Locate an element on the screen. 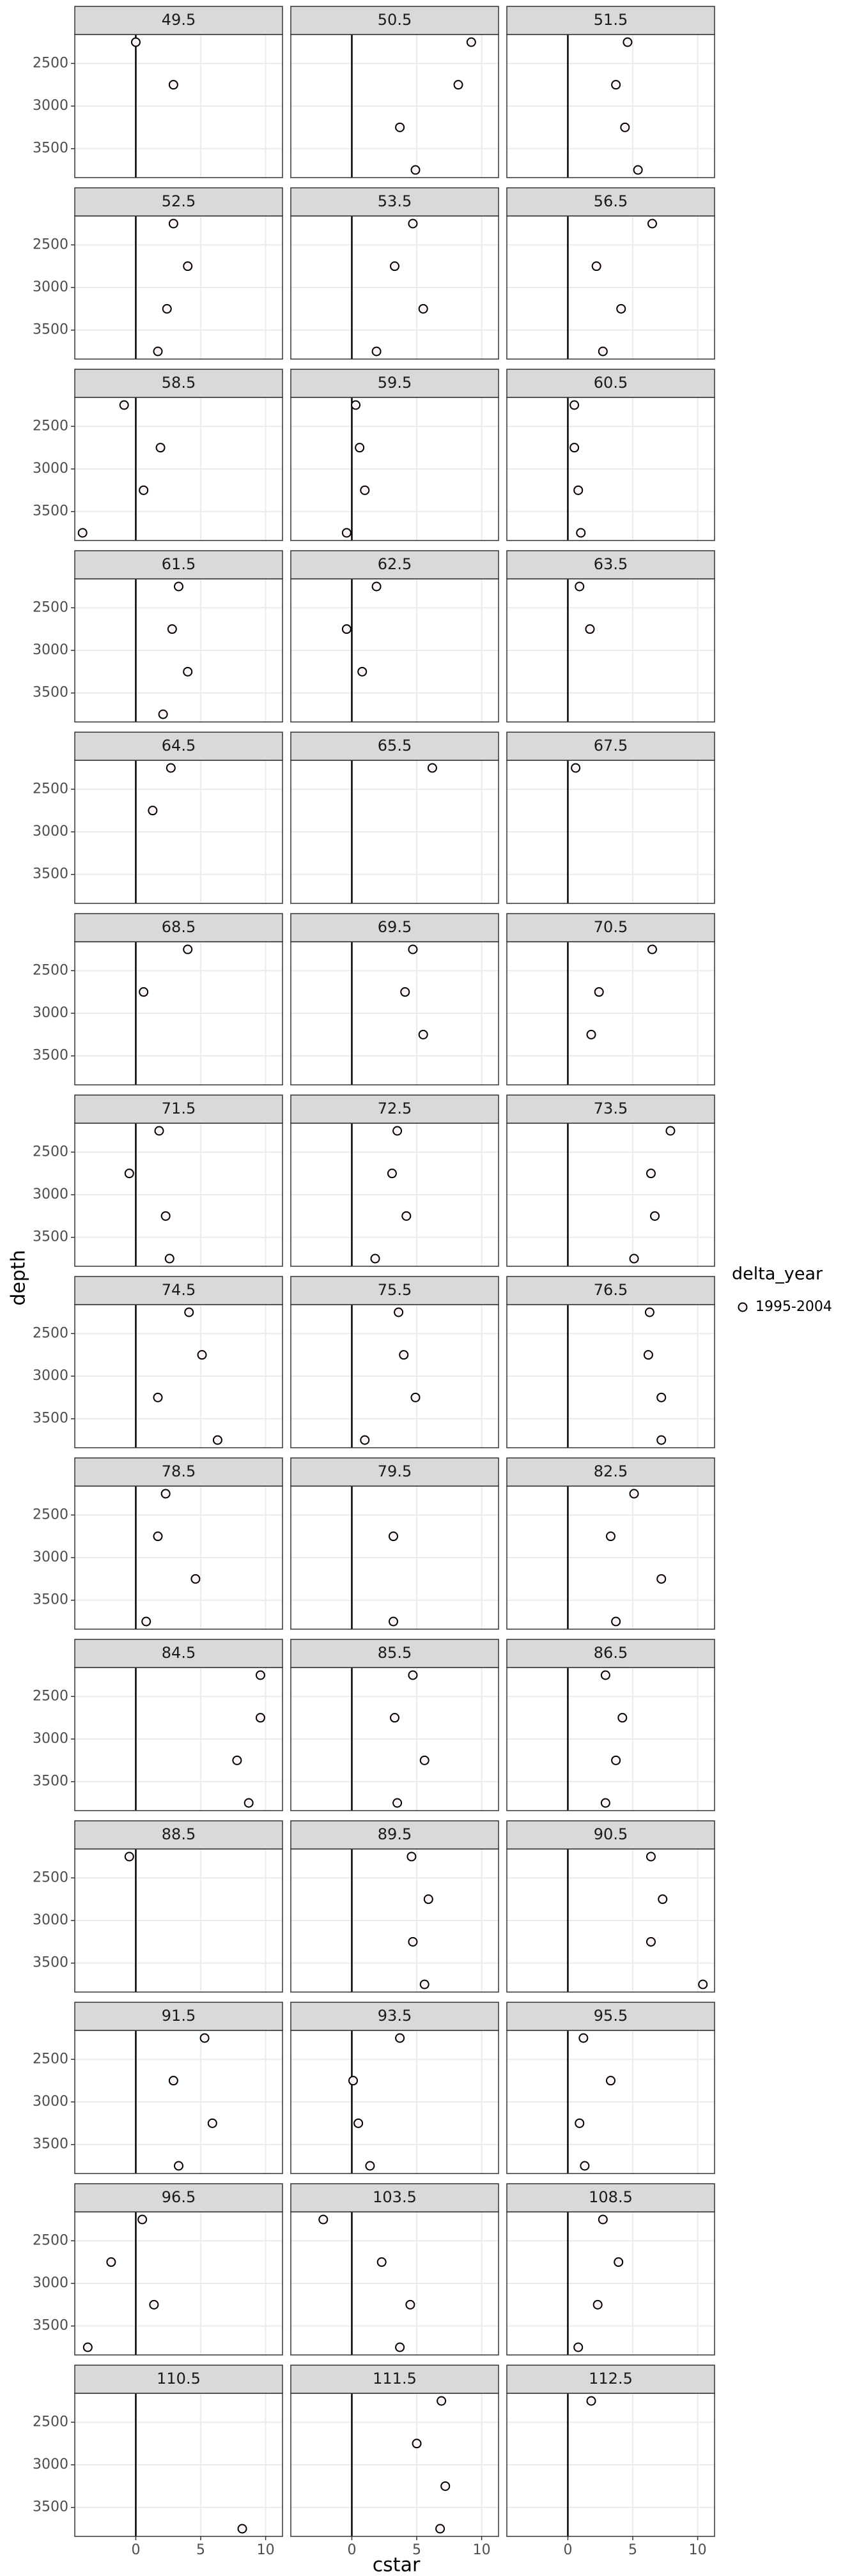  strip-label: 71.5 is located at coordinates (179, 1108).